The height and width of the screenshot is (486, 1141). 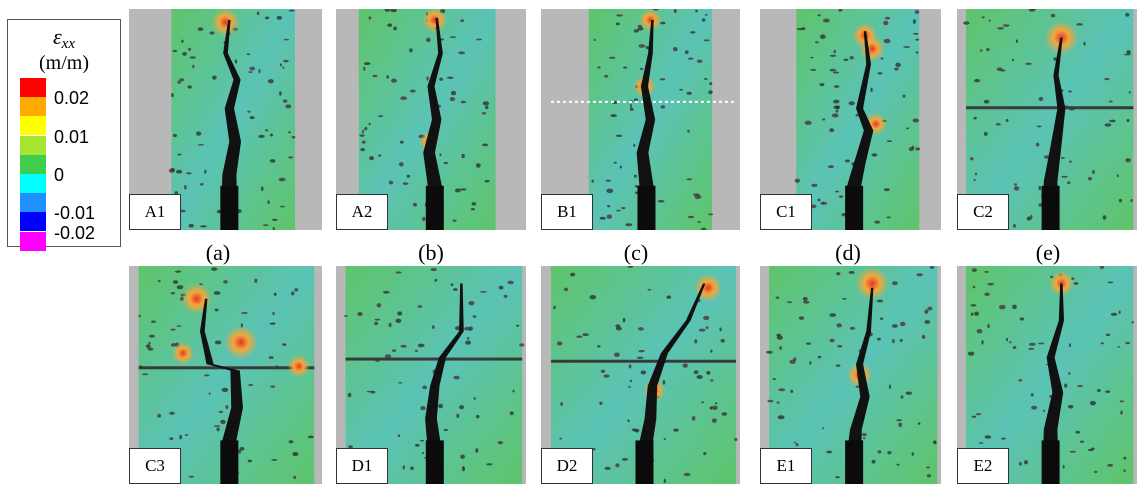 I want to click on horizontal-joint, so click(x=643, y=361).